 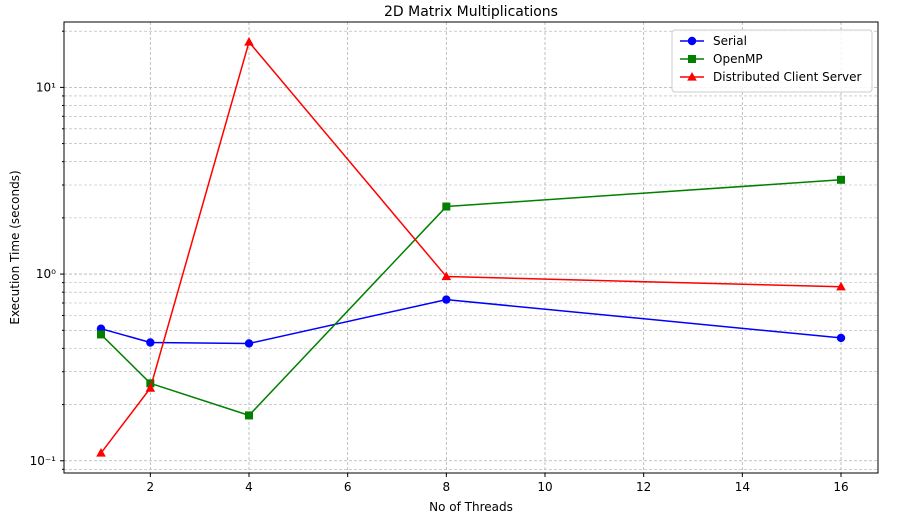 I want to click on legend-box, so click(x=772, y=61).